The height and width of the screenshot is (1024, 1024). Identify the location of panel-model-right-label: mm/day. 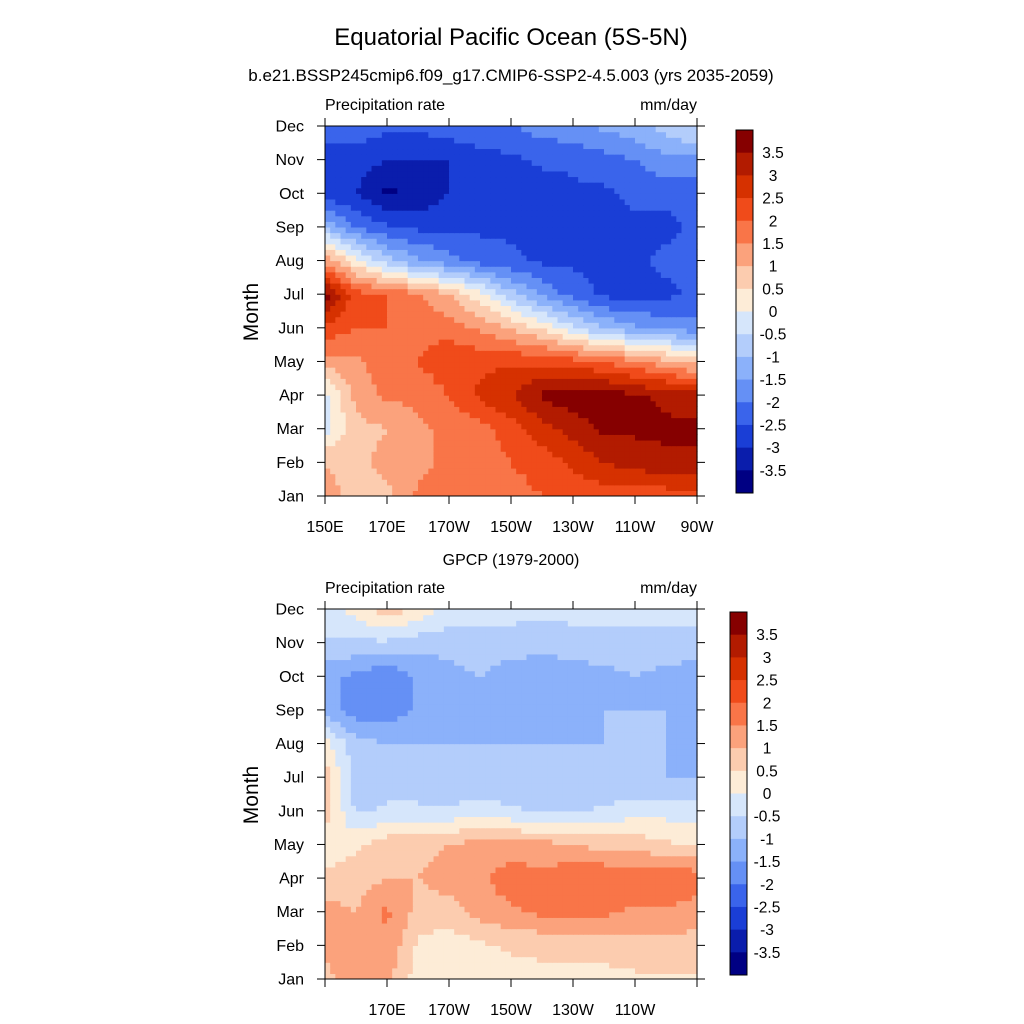
(668, 105).